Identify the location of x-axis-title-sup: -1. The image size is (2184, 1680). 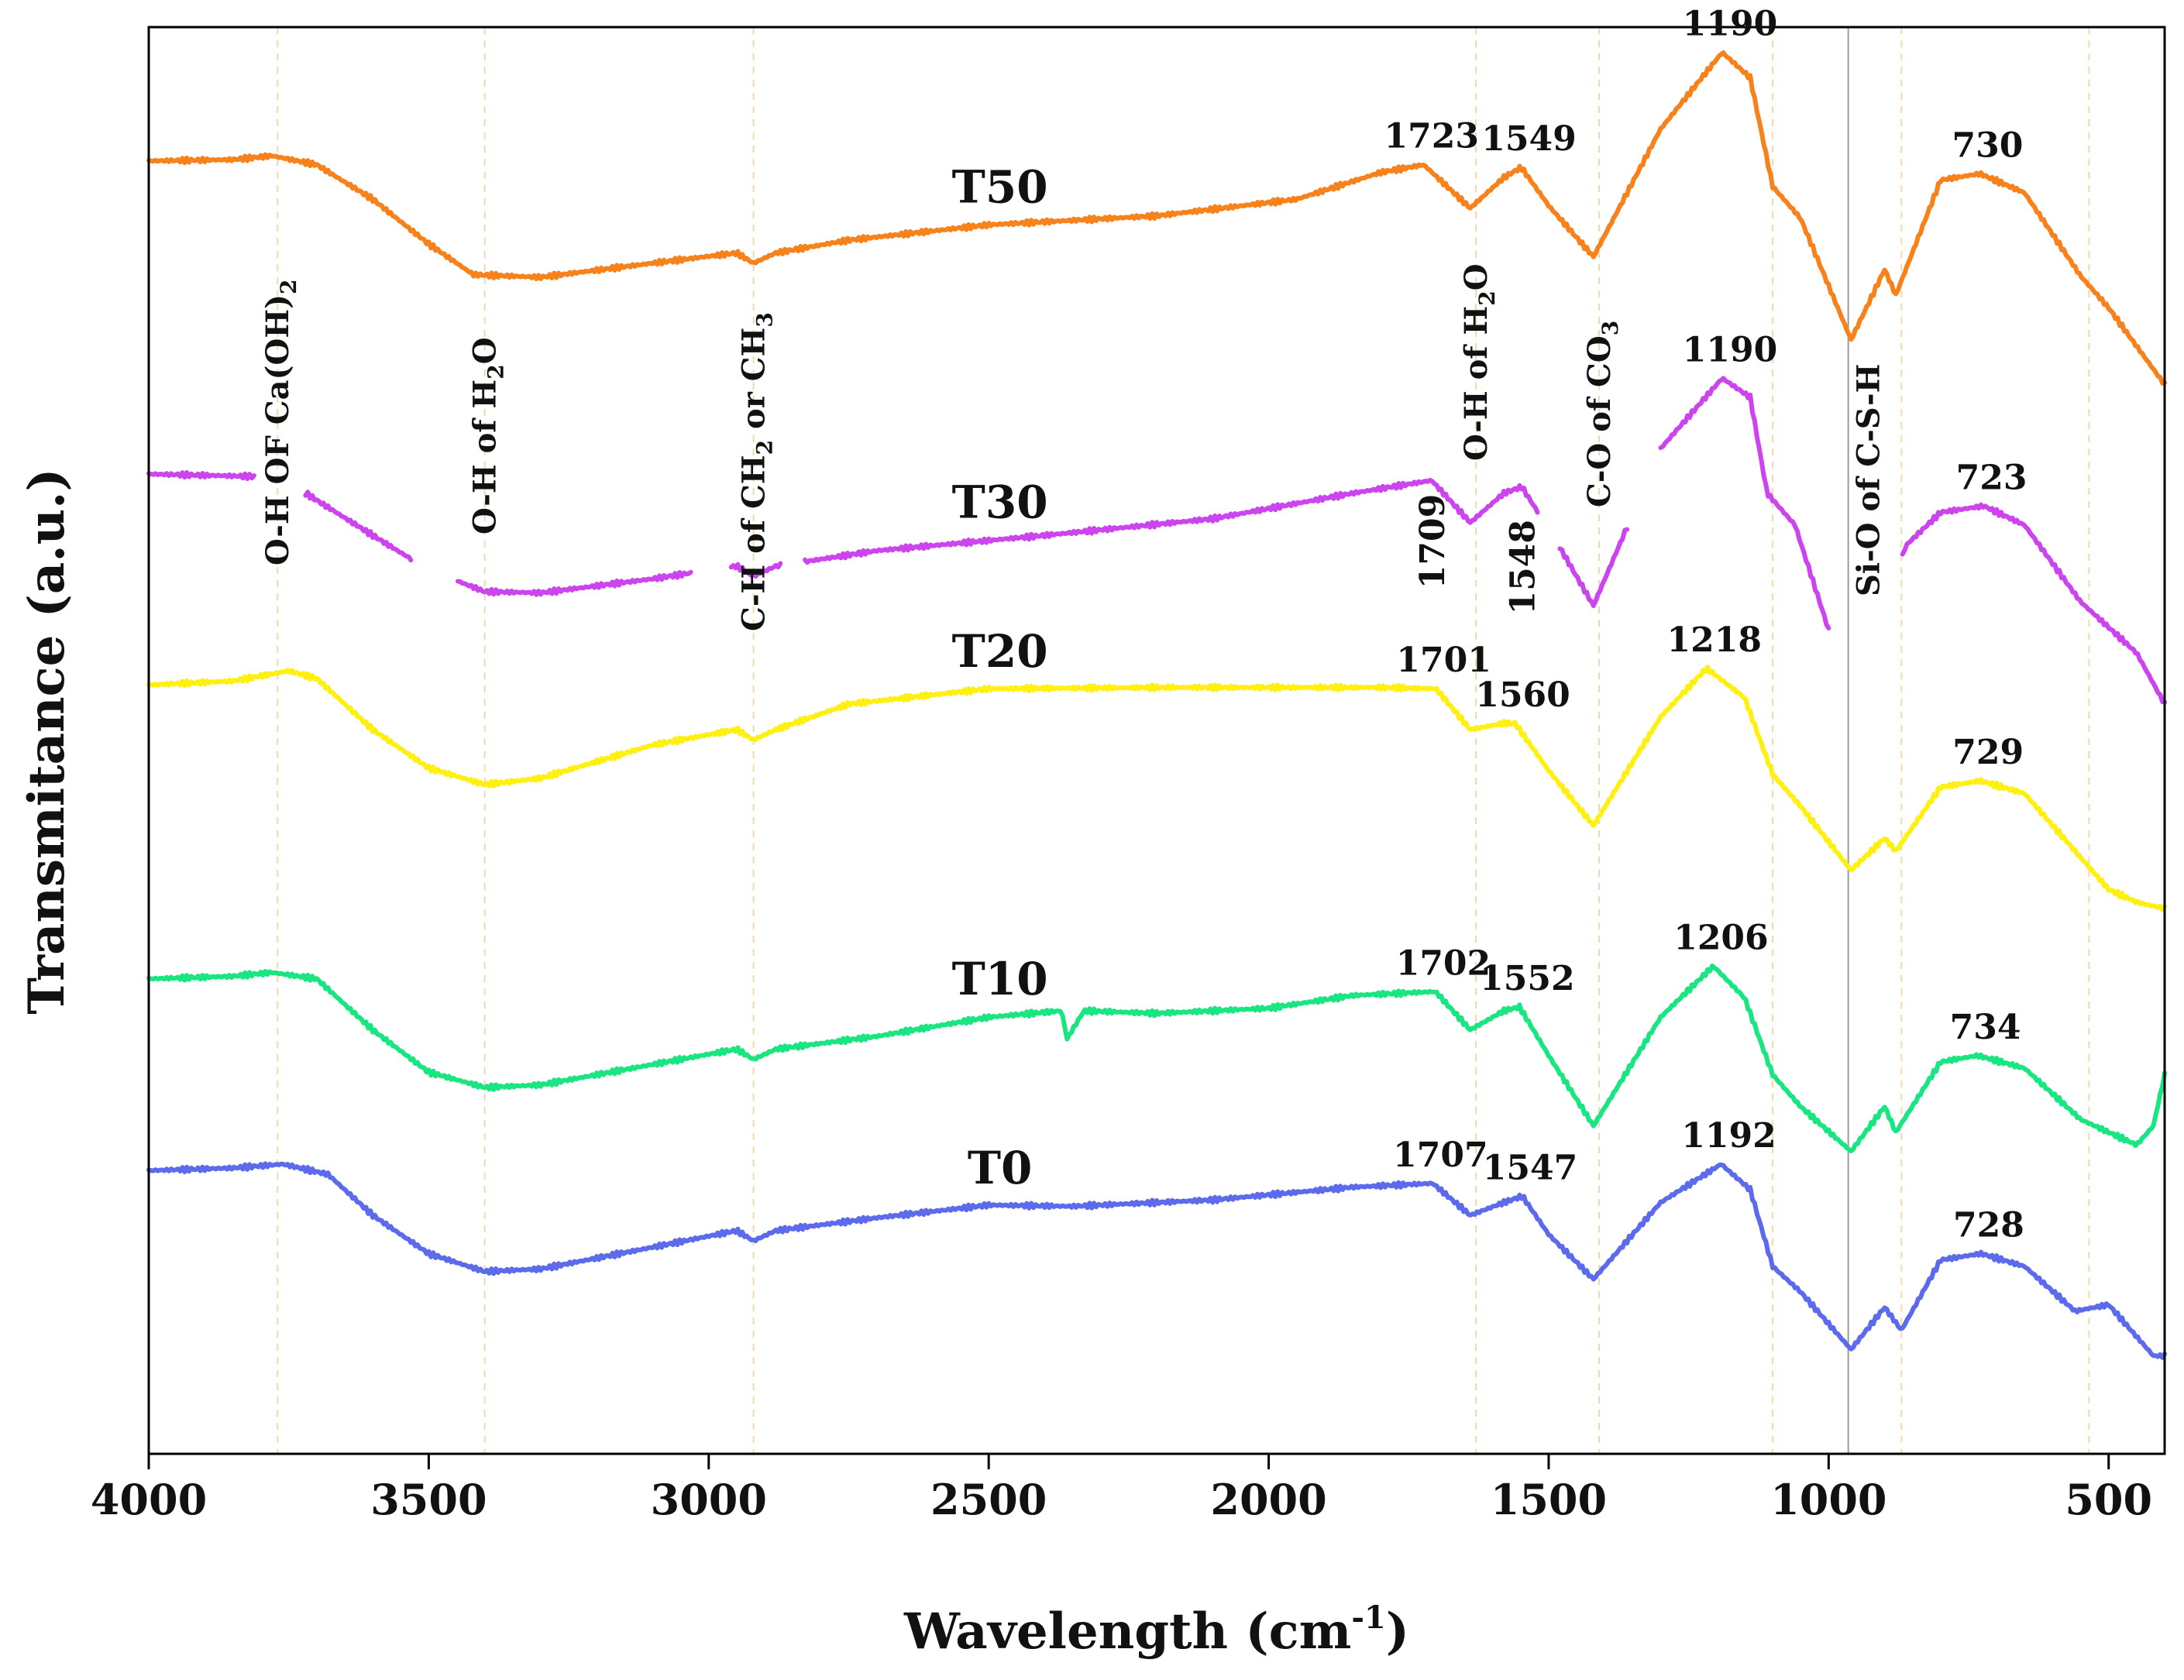
(1368, 1617).